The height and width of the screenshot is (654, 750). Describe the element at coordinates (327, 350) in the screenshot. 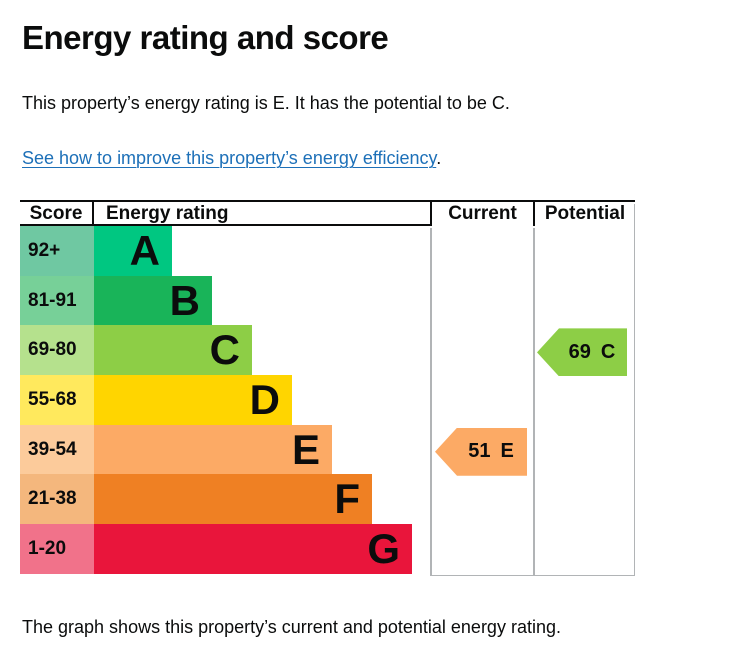

I see `band-row-c: 69-80 C` at that location.